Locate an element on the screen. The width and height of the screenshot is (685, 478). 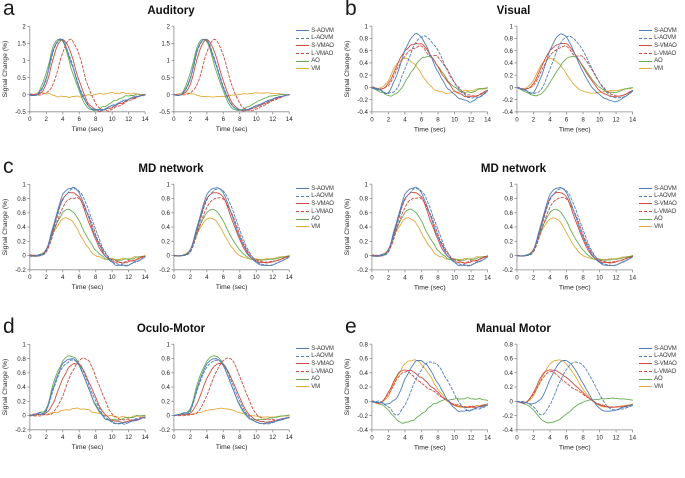
y-axis-label: Signal Change (%) is located at coordinates (5, 227).